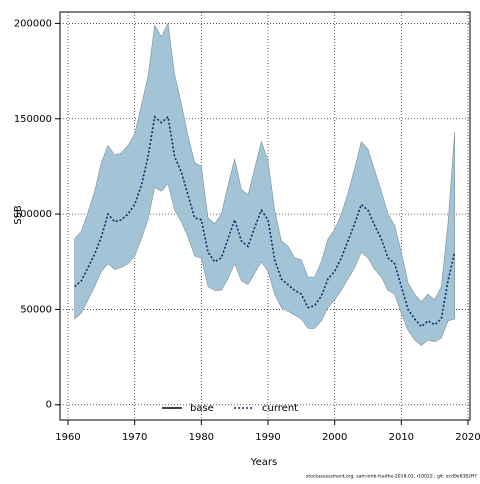 The height and width of the screenshot is (484, 480). Describe the element at coordinates (280, 408) in the screenshot. I see `legend-label: current` at that location.